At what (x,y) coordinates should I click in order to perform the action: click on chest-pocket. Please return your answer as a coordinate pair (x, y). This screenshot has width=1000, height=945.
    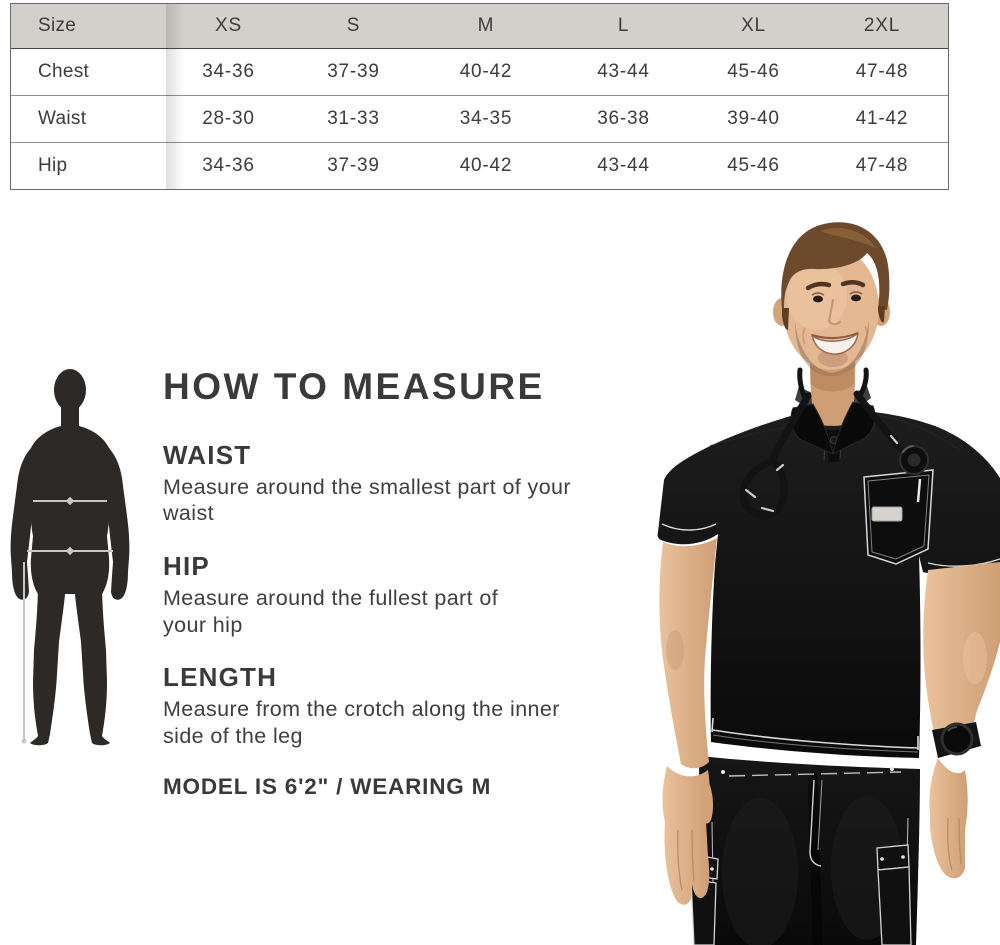
    Looking at the image, I should click on (898, 517).